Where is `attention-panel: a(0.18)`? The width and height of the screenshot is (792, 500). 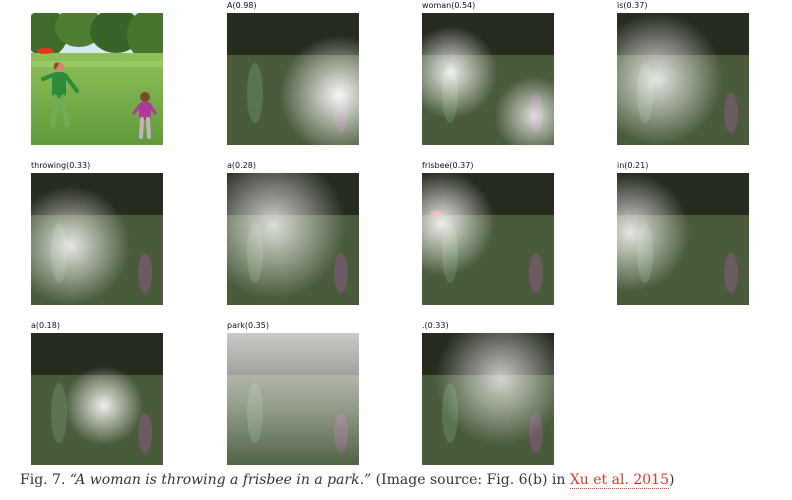
attention-panel: a(0.18) is located at coordinates (97, 395).